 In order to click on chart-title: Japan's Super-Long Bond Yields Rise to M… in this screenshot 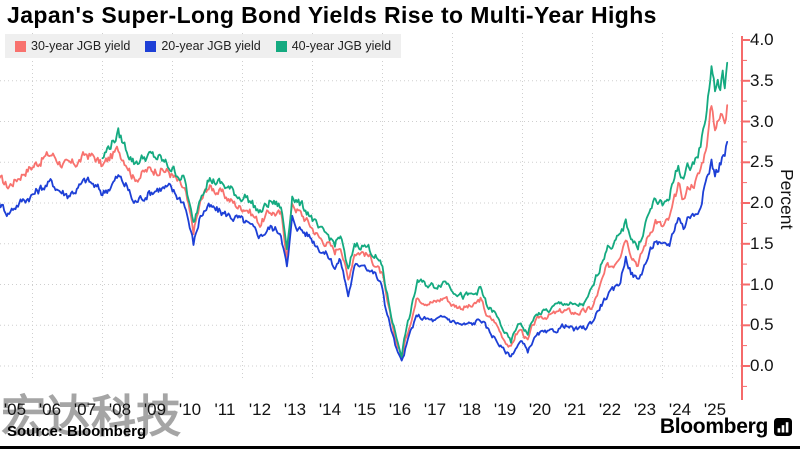, I will do `click(332, 15)`.